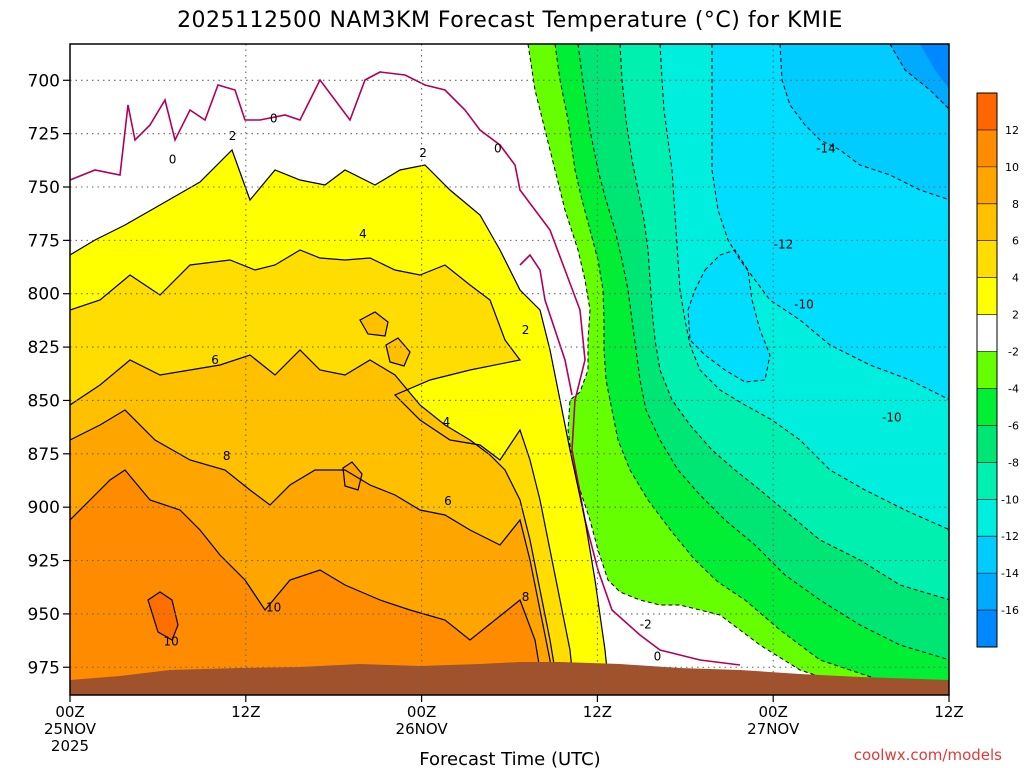 The image size is (1024, 768). I want to click on colorbar-label: -2, so click(1013, 352).